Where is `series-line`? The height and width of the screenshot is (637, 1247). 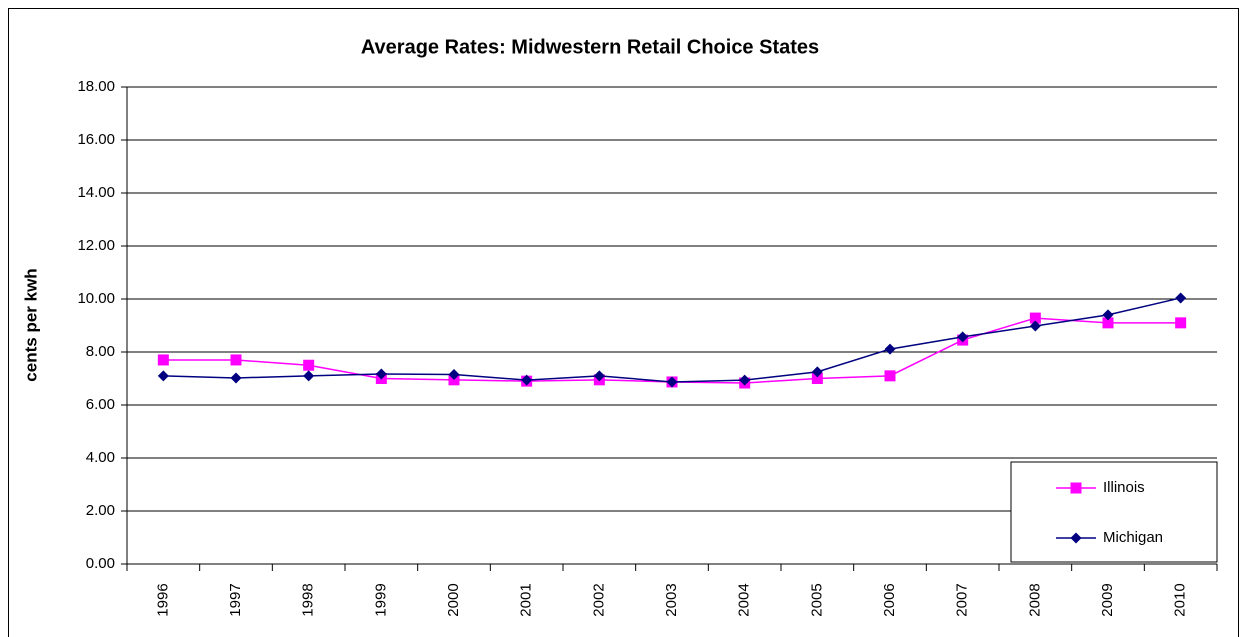
series-line is located at coordinates (672, 340).